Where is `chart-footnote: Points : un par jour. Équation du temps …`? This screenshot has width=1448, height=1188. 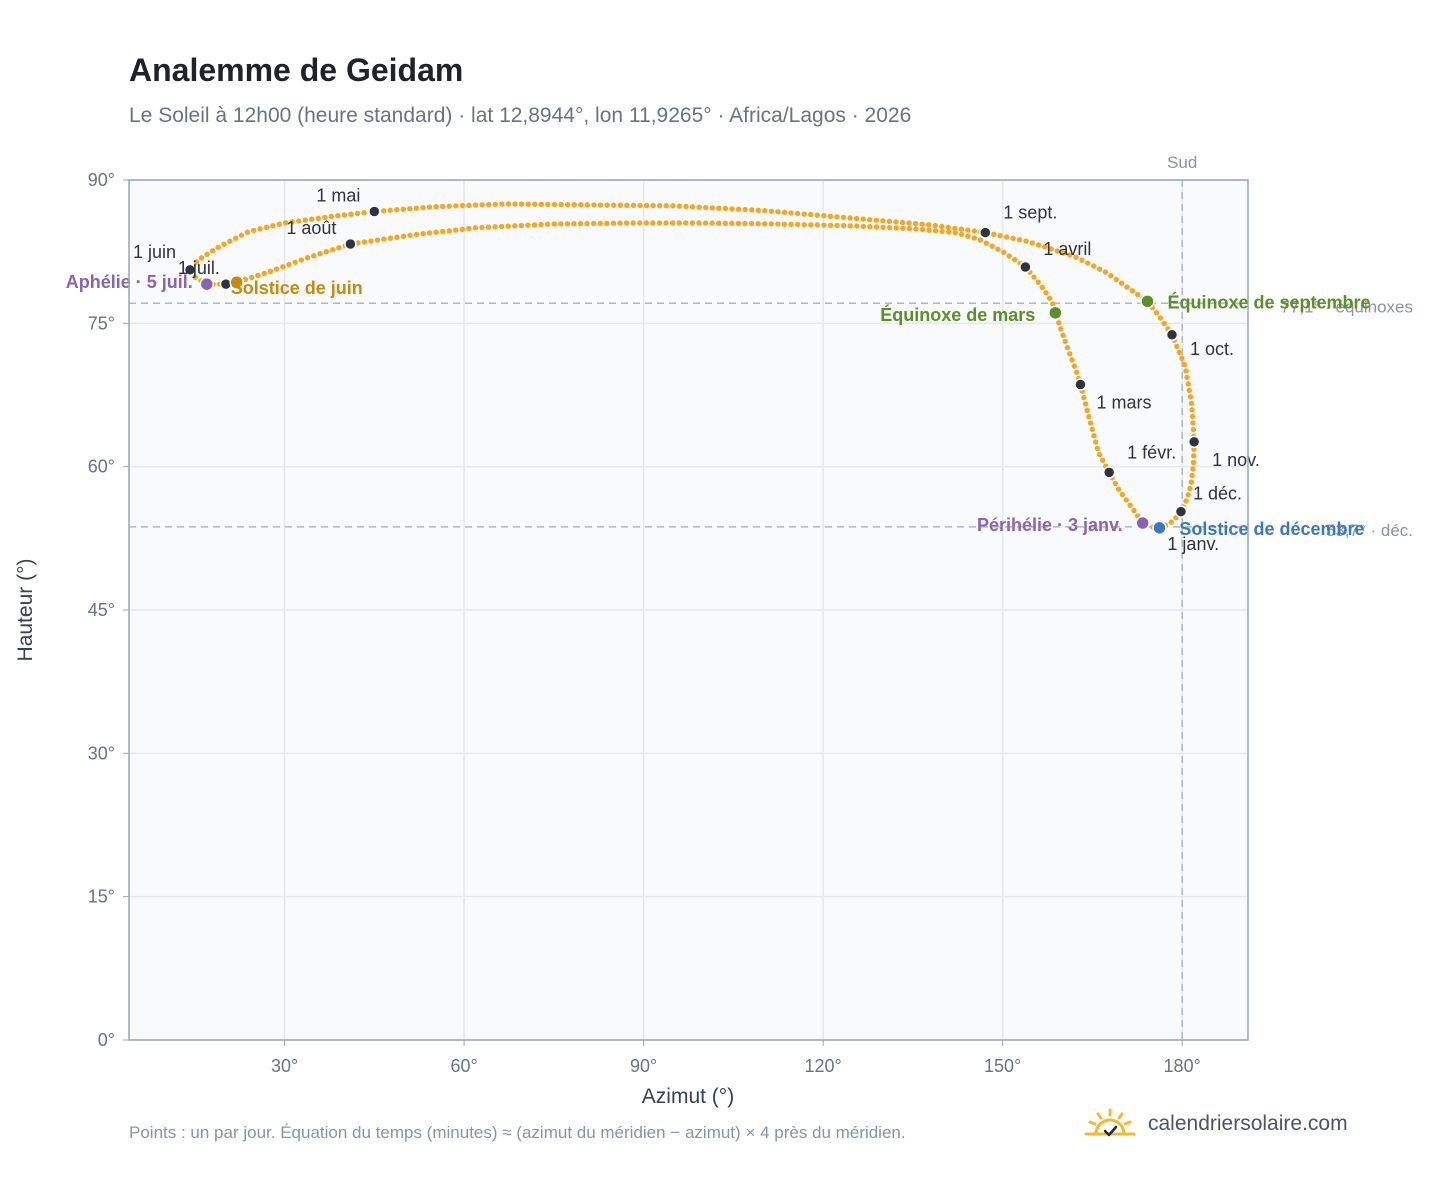 chart-footnote: Points : un par jour. Équation du temps … is located at coordinates (517, 1132).